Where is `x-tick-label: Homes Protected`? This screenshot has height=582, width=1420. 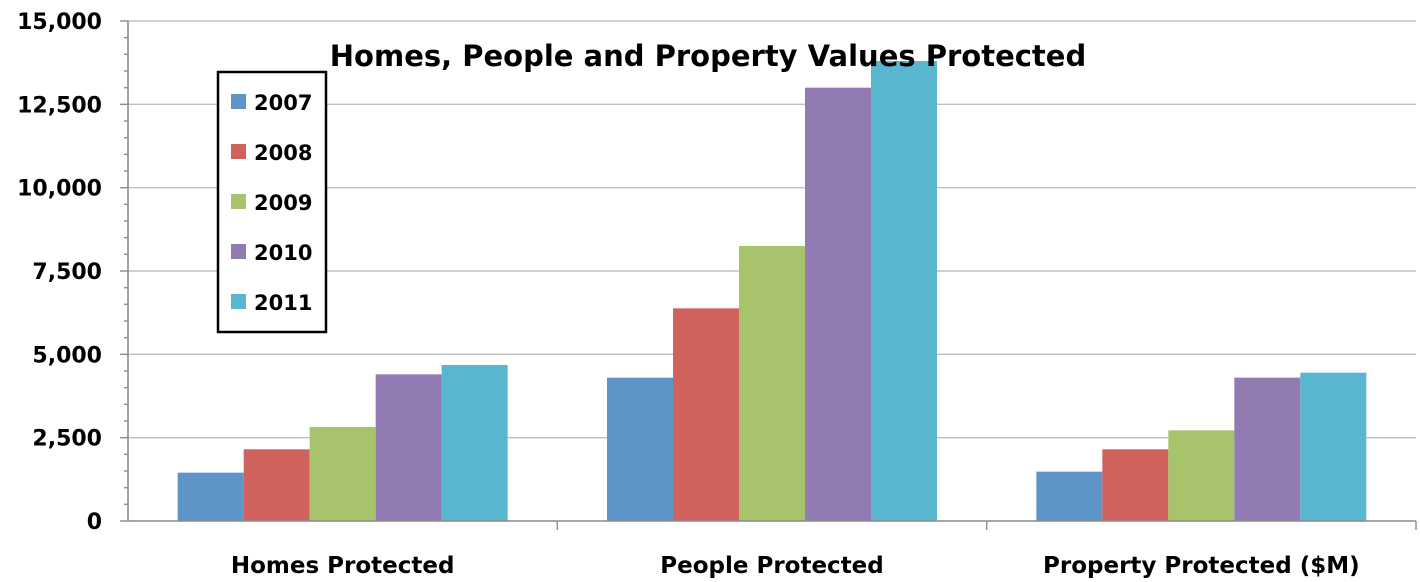
x-tick-label: Homes Protected is located at coordinates (343, 566).